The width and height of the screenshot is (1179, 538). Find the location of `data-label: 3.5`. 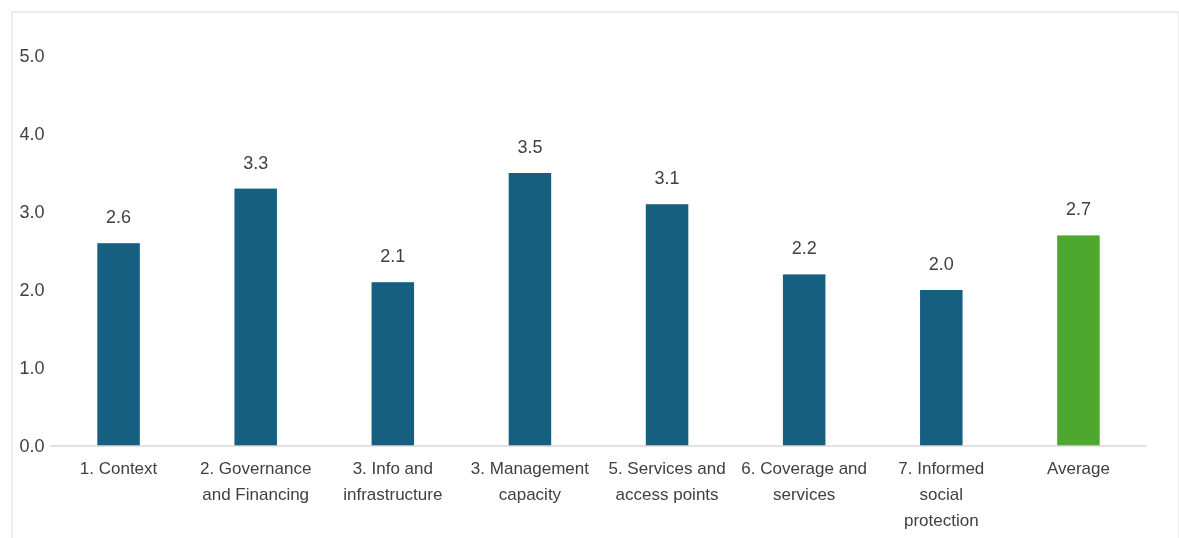

data-label: 3.5 is located at coordinates (530, 147).